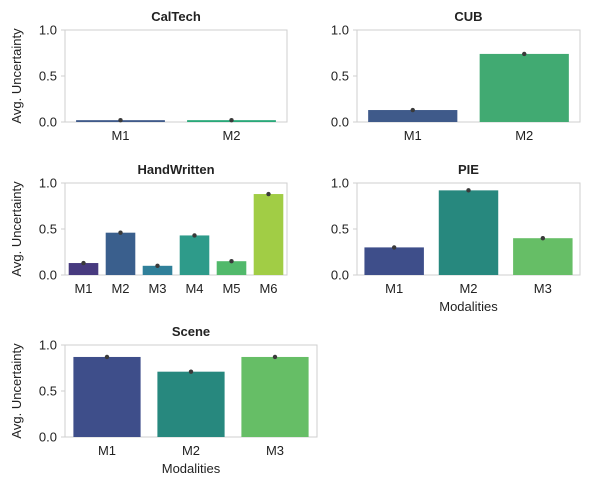 This screenshot has width=610, height=485. Describe the element at coordinates (191, 331) in the screenshot. I see `chart-title: Scene` at that location.